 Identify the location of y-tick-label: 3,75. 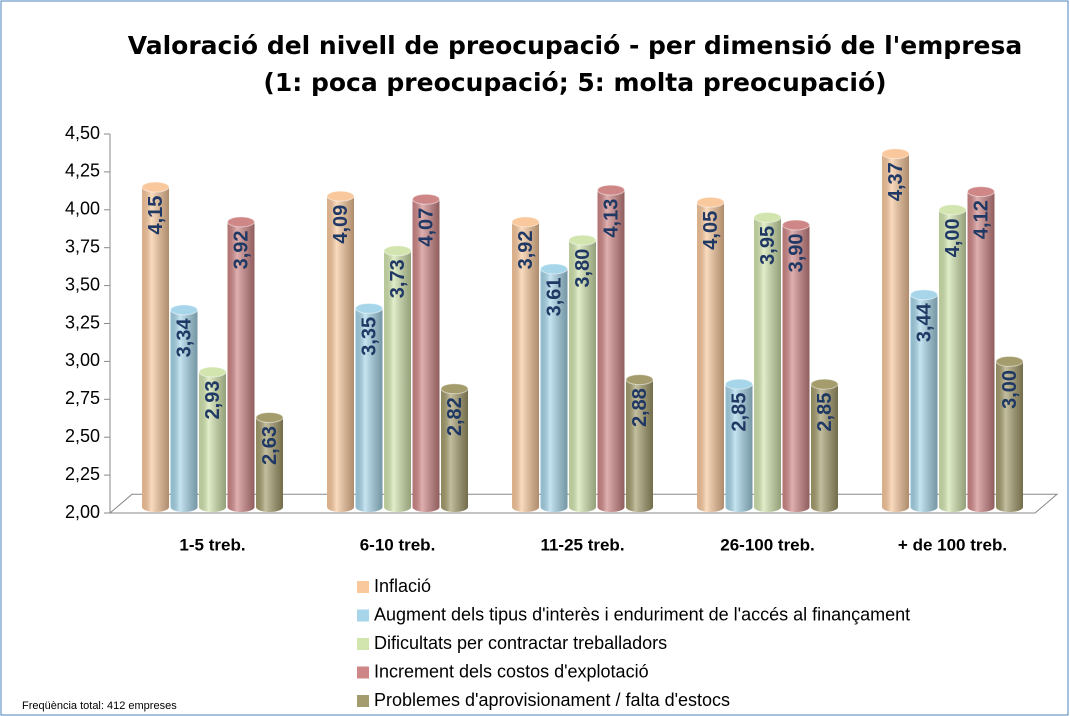
(82, 246).